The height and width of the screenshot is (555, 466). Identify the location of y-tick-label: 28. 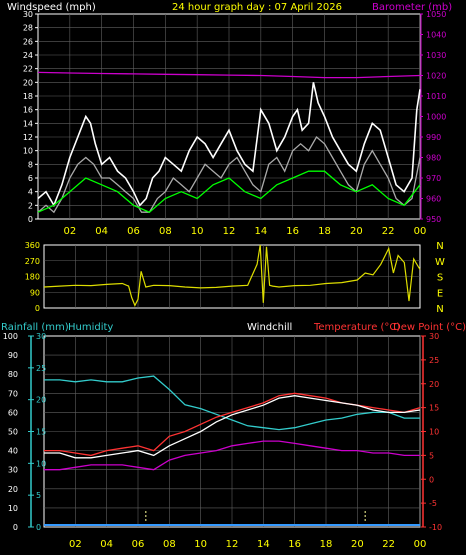
(28, 28).